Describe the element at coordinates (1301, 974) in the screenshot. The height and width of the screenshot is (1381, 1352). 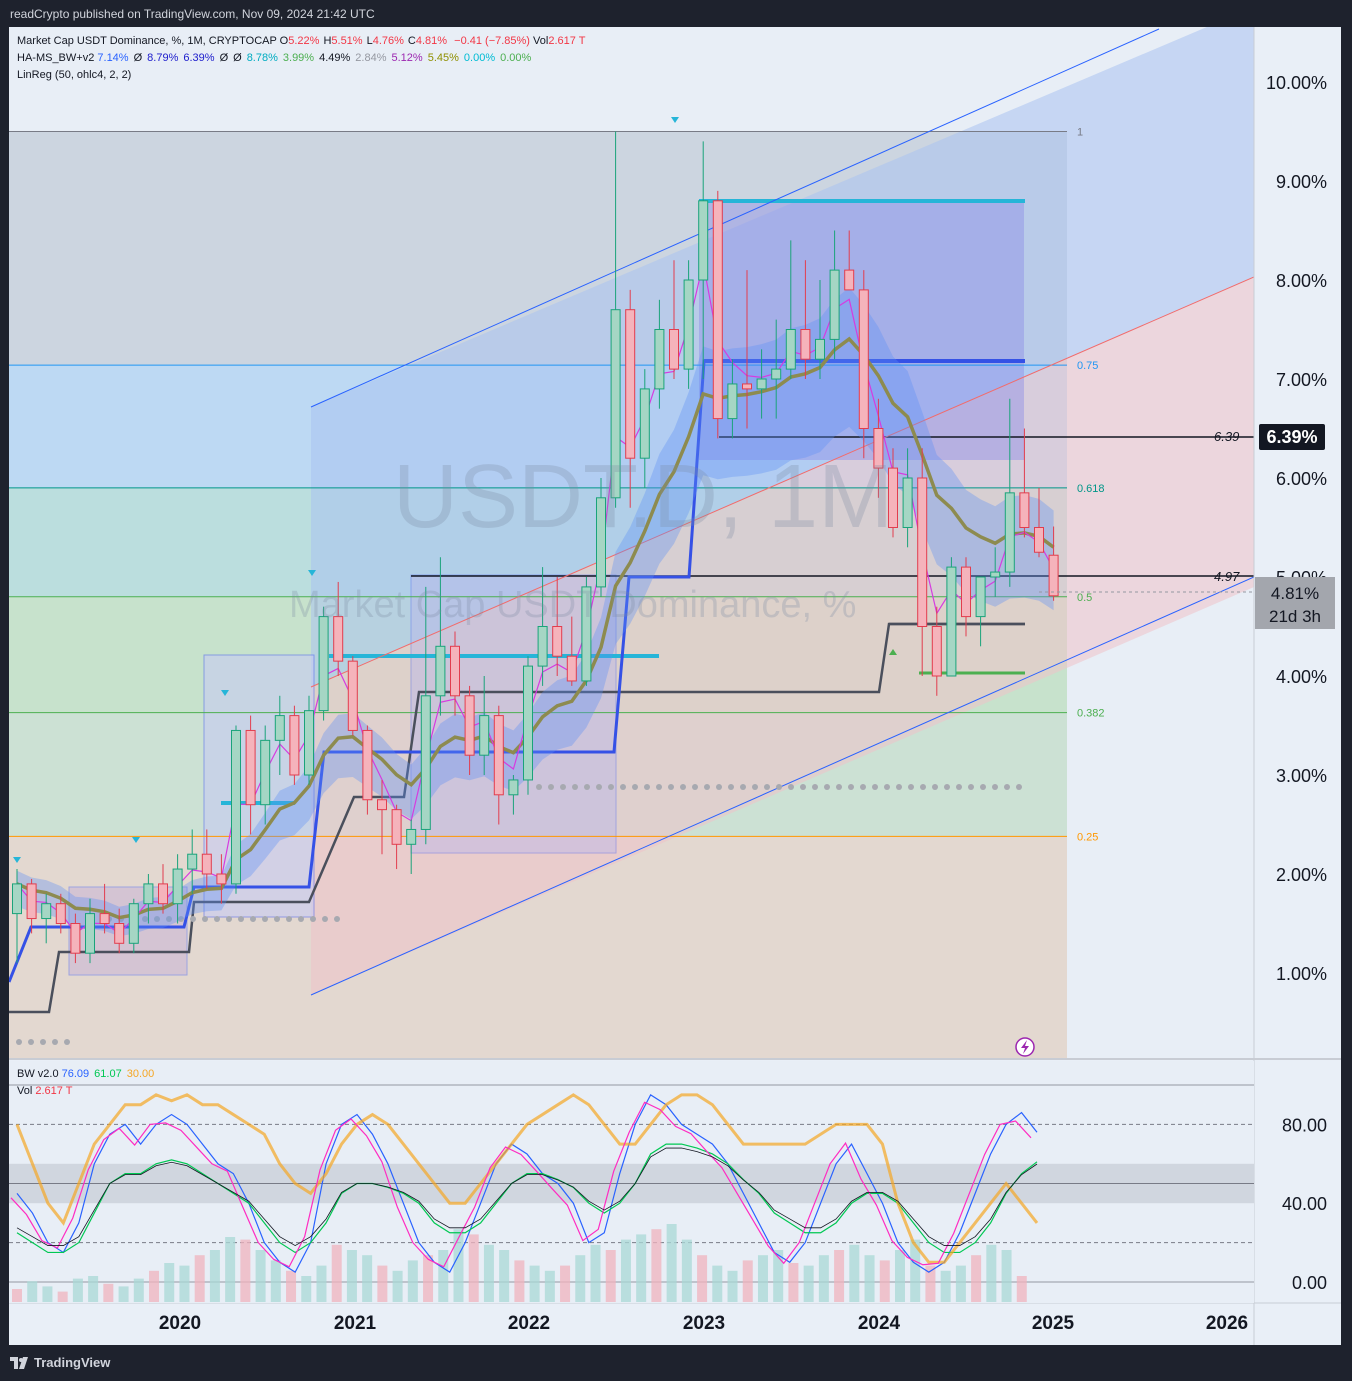
I see `y-tick-label: 1.00%` at that location.